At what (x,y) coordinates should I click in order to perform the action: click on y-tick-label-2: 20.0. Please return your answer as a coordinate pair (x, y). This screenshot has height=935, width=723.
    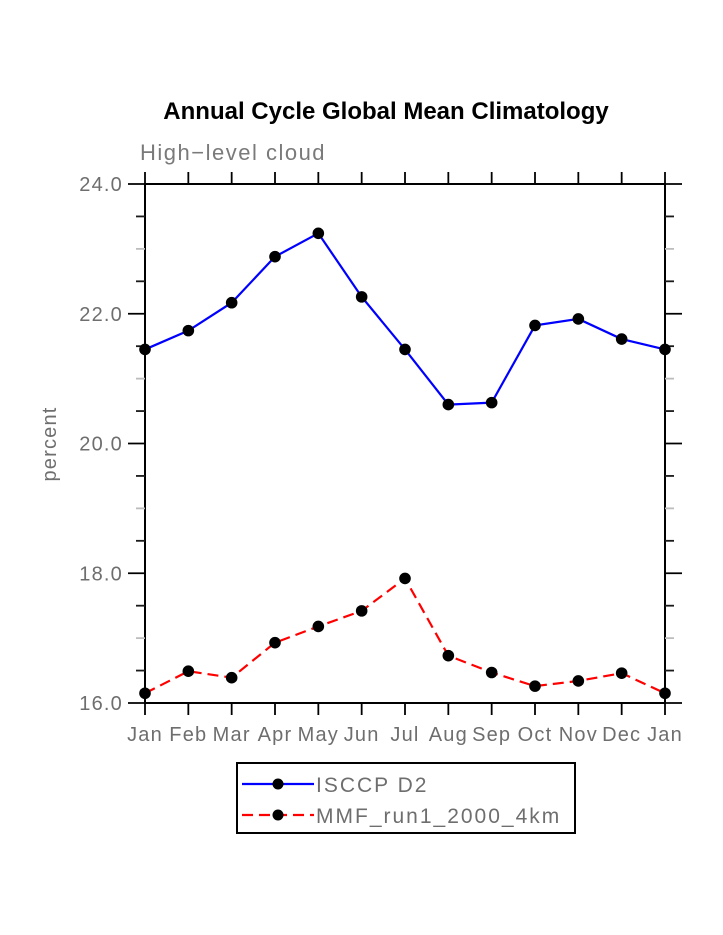
    Looking at the image, I should click on (101, 445).